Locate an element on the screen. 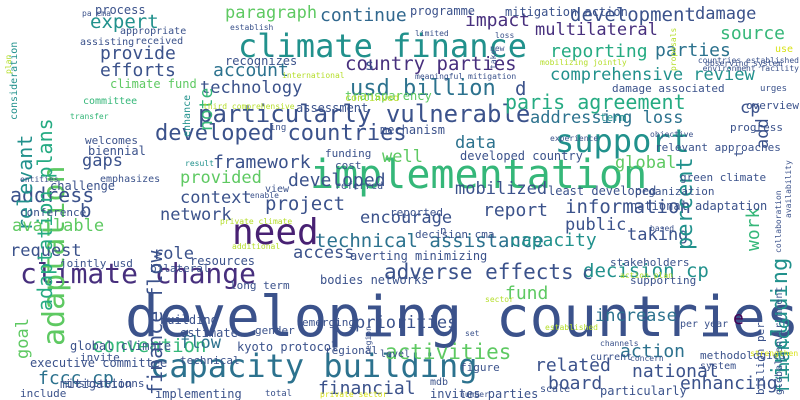  word-country-parties-13: country parties is located at coordinates (431, 64).